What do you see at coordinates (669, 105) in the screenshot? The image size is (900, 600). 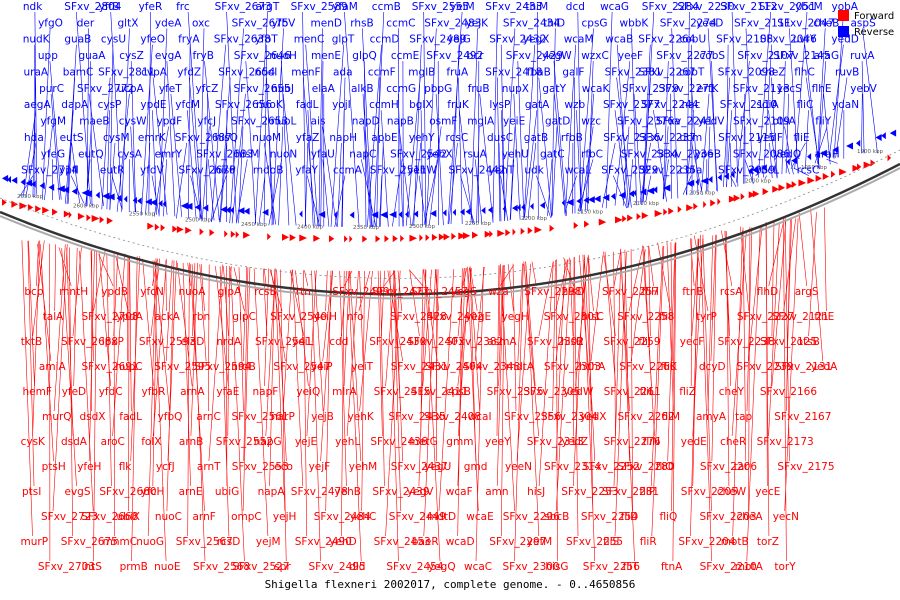 I see `reverse-gene-label: SFxv_2244` at bounding box center [669, 105].